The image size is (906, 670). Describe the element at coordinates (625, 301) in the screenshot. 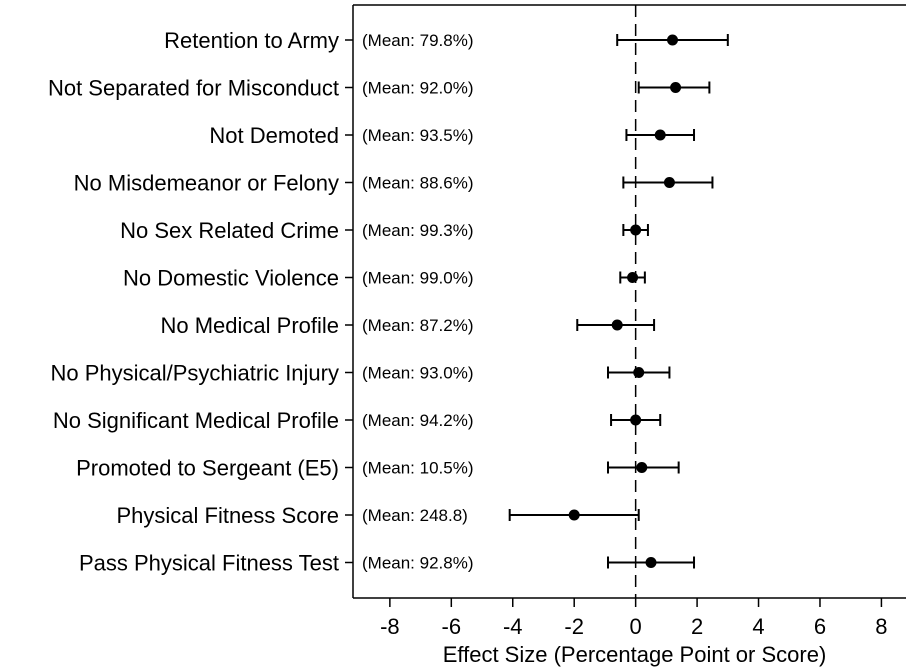

I see `point-estimates` at that location.